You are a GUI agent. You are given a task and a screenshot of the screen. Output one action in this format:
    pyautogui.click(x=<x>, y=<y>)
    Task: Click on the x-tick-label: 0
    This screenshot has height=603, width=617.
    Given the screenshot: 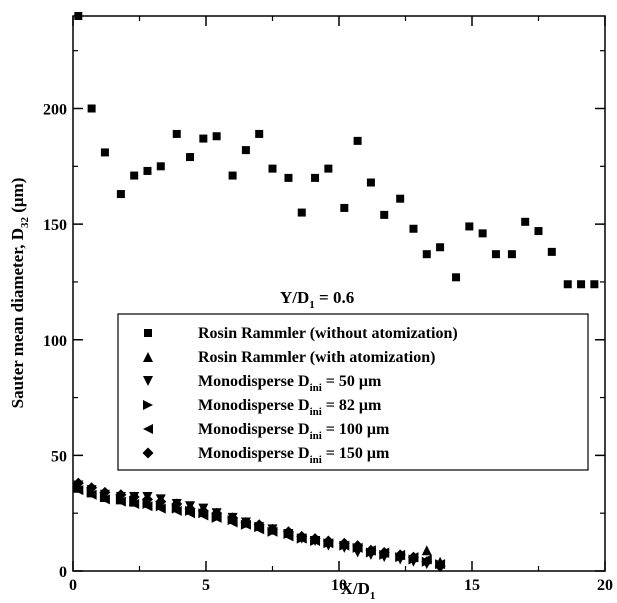 What is the action you would take?
    pyautogui.click(x=73, y=585)
    